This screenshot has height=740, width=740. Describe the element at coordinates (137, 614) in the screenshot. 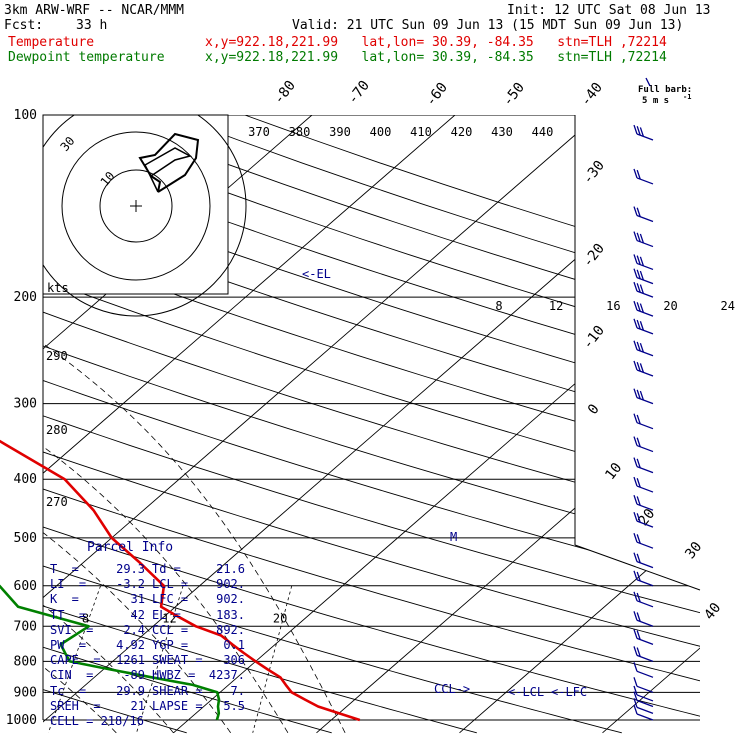

I see `parcel-info-value: 42` at that location.